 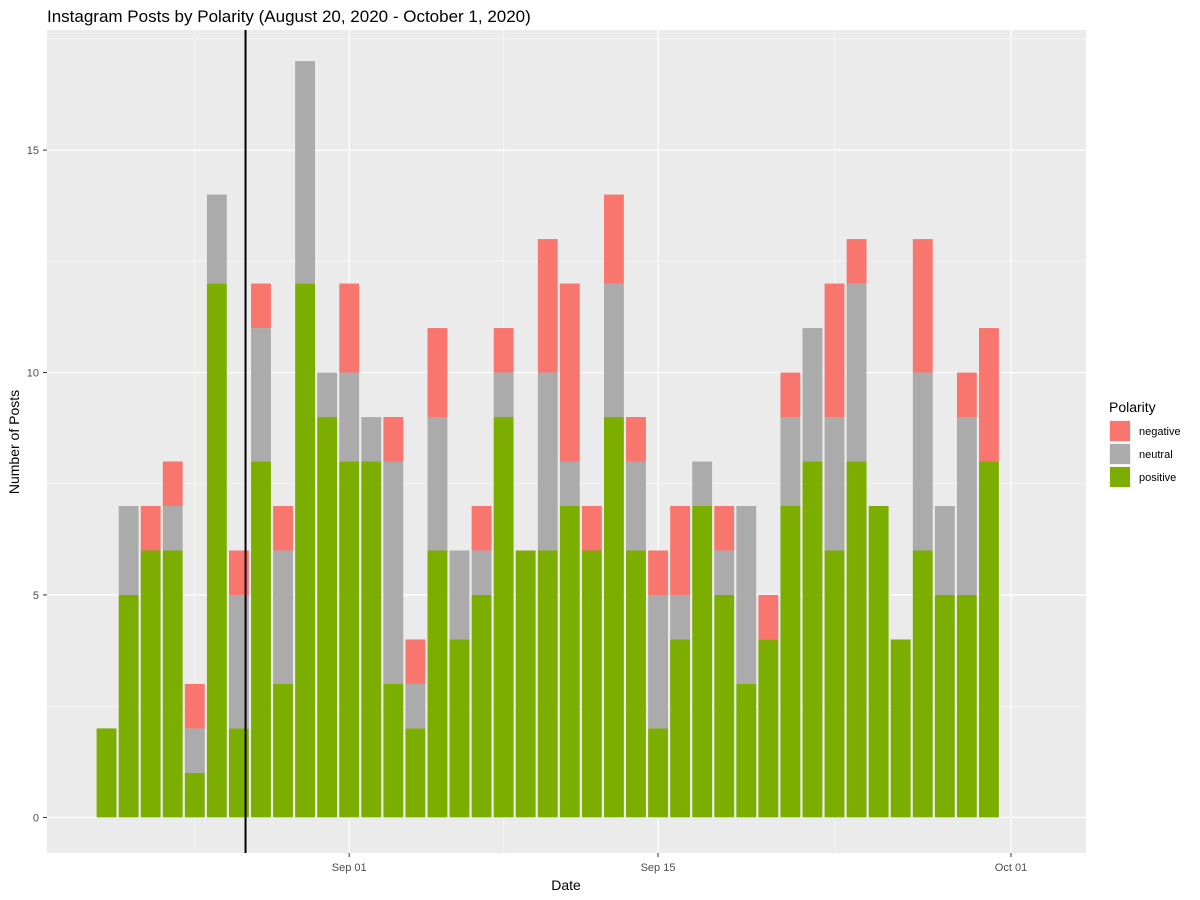 I want to click on y-tick-label: 0, so click(x=36, y=818).